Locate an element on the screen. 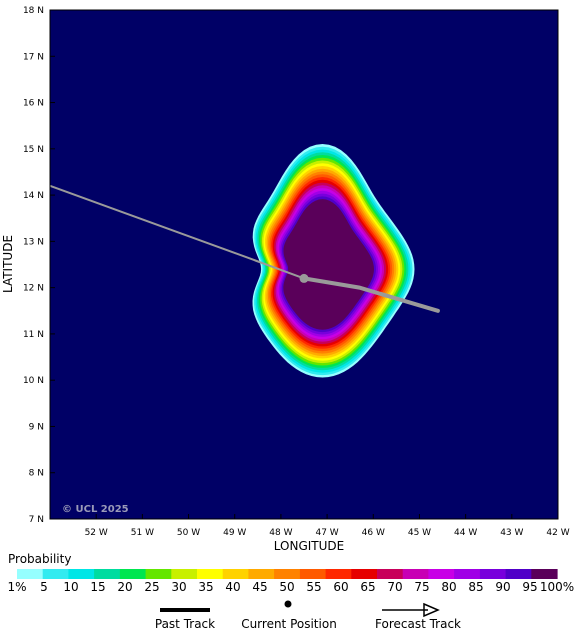 The height and width of the screenshot is (639, 580). colorbar-label: 85 is located at coordinates (475, 587).